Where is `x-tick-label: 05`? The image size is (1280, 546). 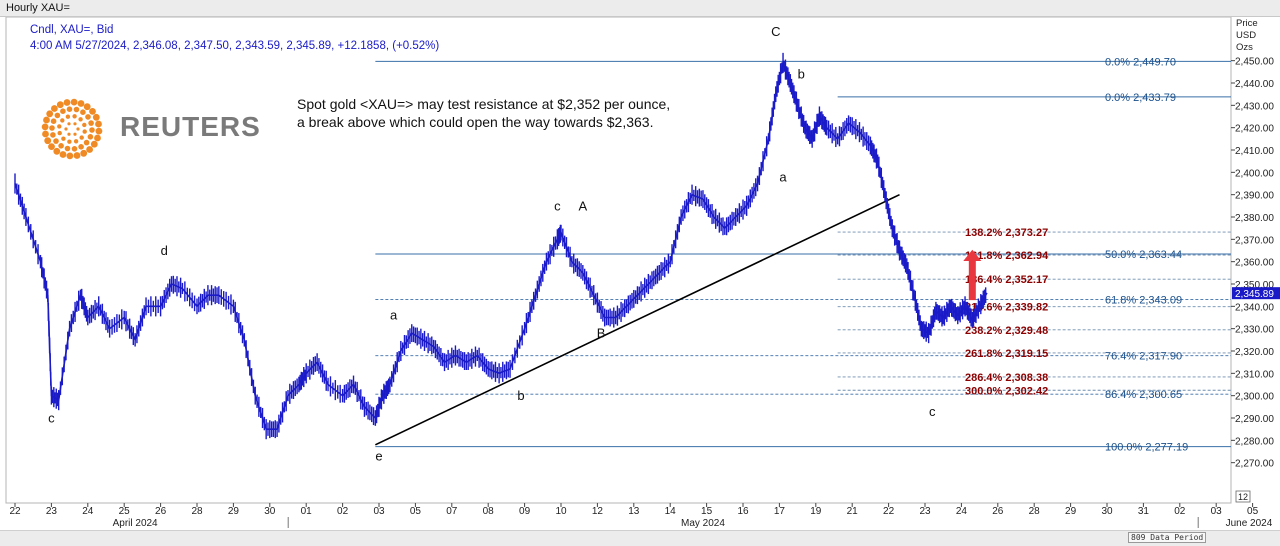 x-tick-label: 05 is located at coordinates (416, 511).